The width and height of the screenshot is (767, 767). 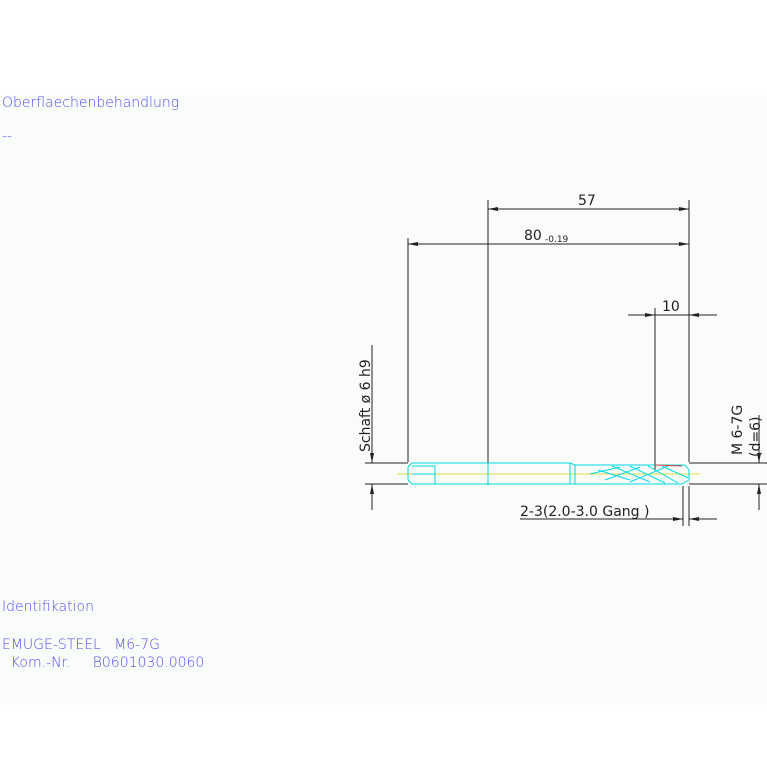 I want to click on dim-80-tolerance: -0.19, so click(x=557, y=240).